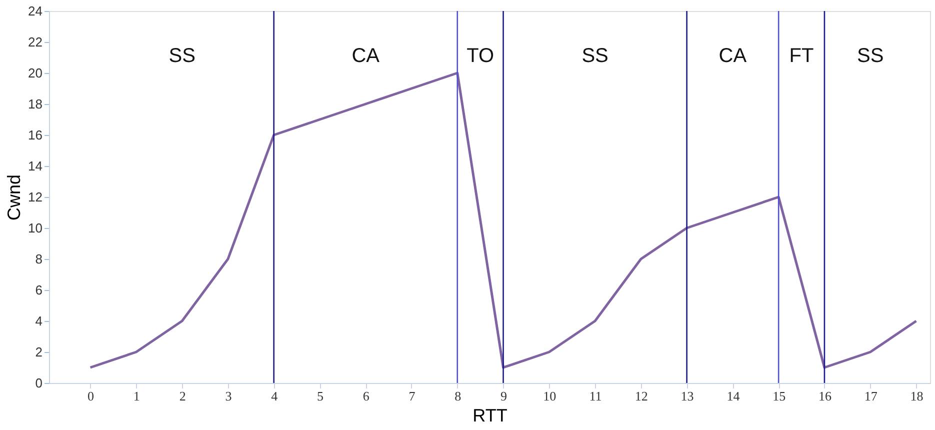 Image resolution: width=935 pixels, height=430 pixels. I want to click on y-tick-label: 22, so click(35, 42).